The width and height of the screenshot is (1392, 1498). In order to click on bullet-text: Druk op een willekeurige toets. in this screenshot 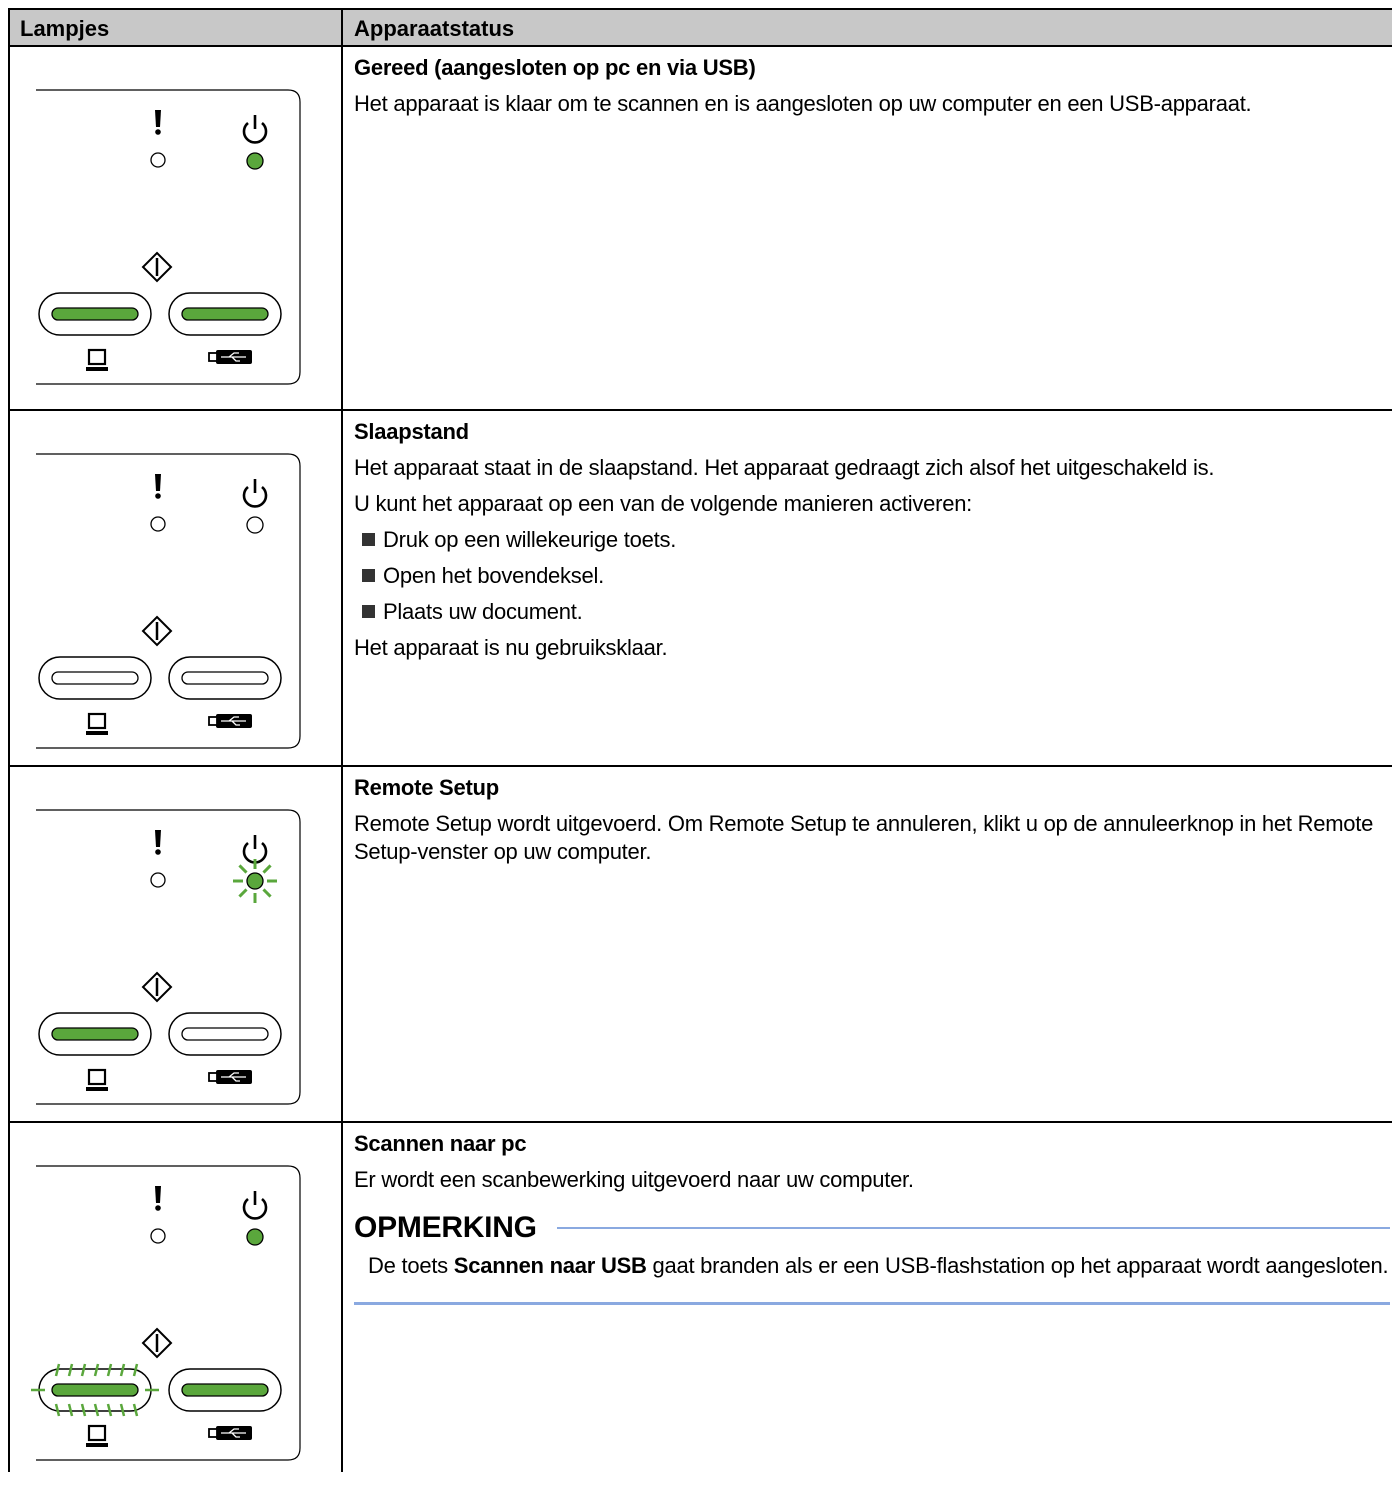, I will do `click(530, 539)`.